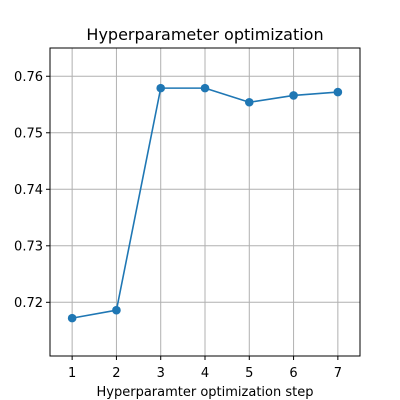 This screenshot has width=400, height=400. Describe the element at coordinates (72, 373) in the screenshot. I see `x-tick-label: 1` at that location.